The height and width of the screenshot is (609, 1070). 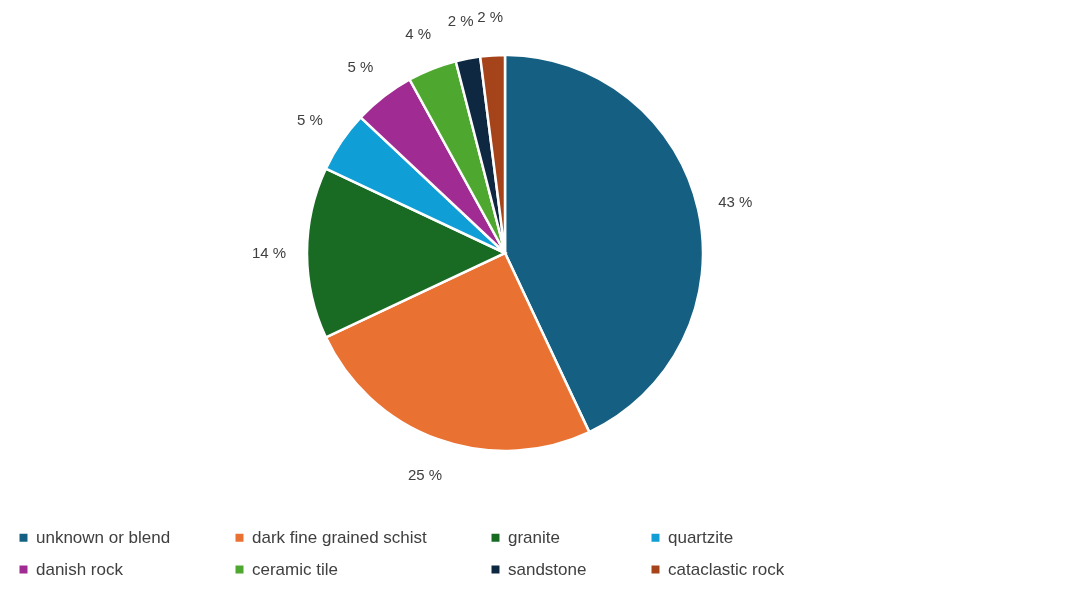 What do you see at coordinates (735, 201) in the screenshot?
I see `data-label: 43 %` at bounding box center [735, 201].